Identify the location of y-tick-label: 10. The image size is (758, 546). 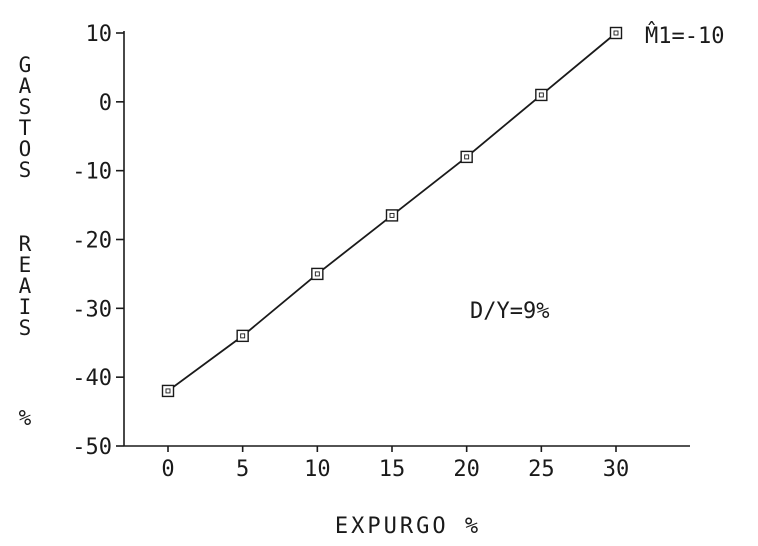
(99, 34).